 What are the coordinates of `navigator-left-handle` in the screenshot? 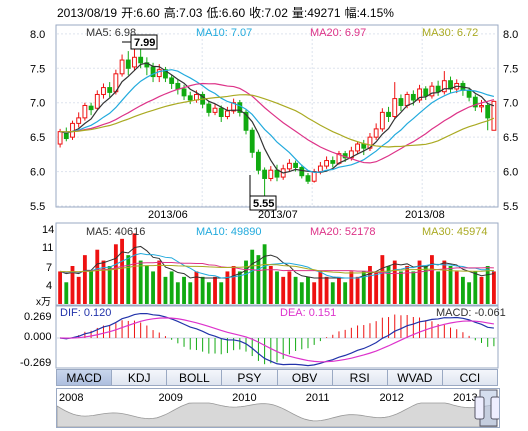 It's located at (479, 408).